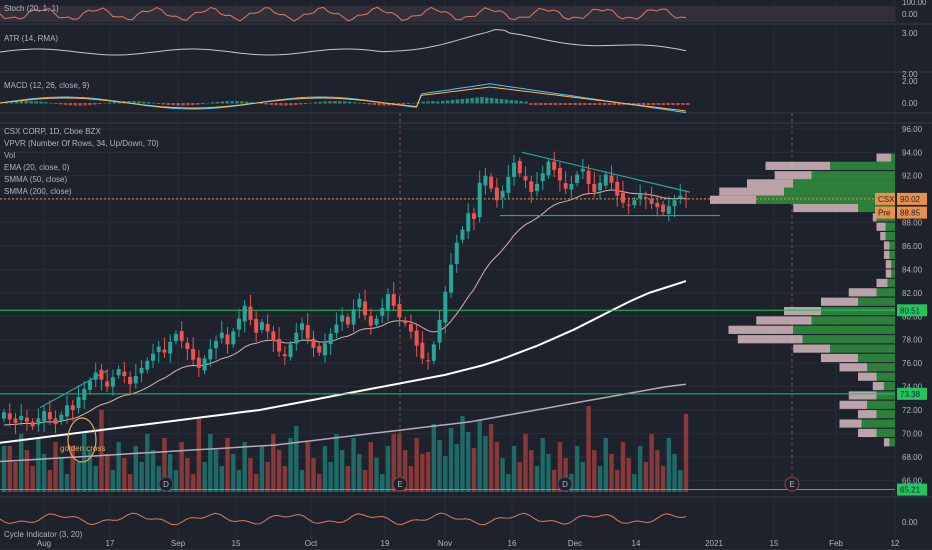 This screenshot has height=550, width=932. Describe the element at coordinates (912, 410) in the screenshot. I see `price-tick-label: 72.00` at that location.